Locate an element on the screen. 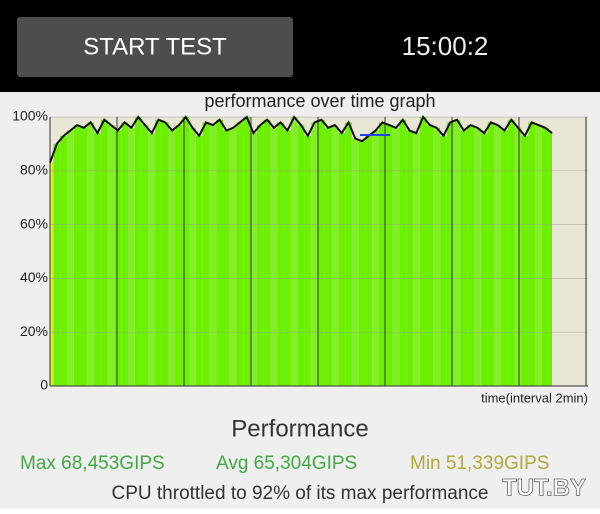  watermark: TUT.BY is located at coordinates (544, 487).